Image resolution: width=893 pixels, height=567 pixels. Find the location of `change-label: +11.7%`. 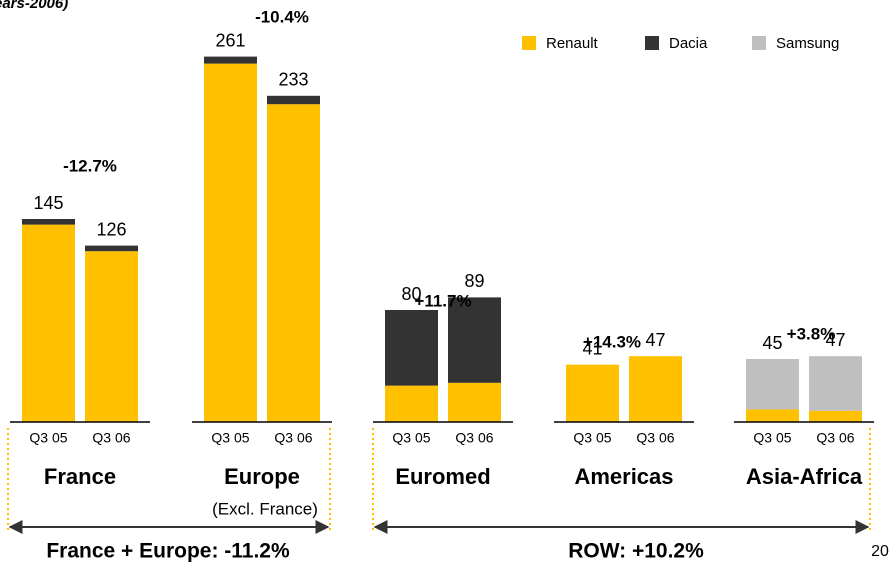

change-label: +11.7% is located at coordinates (442, 300).